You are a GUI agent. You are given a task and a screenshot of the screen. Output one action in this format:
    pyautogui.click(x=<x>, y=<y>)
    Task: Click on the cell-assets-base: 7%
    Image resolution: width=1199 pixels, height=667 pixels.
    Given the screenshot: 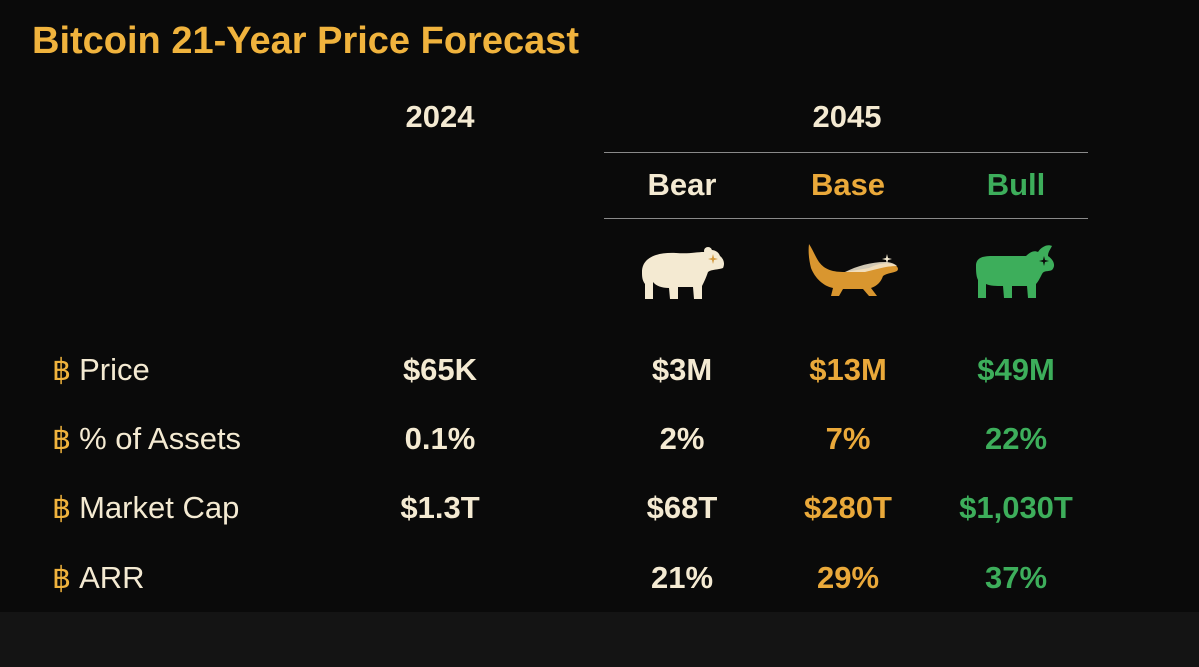 What is the action you would take?
    pyautogui.click(x=848, y=438)
    